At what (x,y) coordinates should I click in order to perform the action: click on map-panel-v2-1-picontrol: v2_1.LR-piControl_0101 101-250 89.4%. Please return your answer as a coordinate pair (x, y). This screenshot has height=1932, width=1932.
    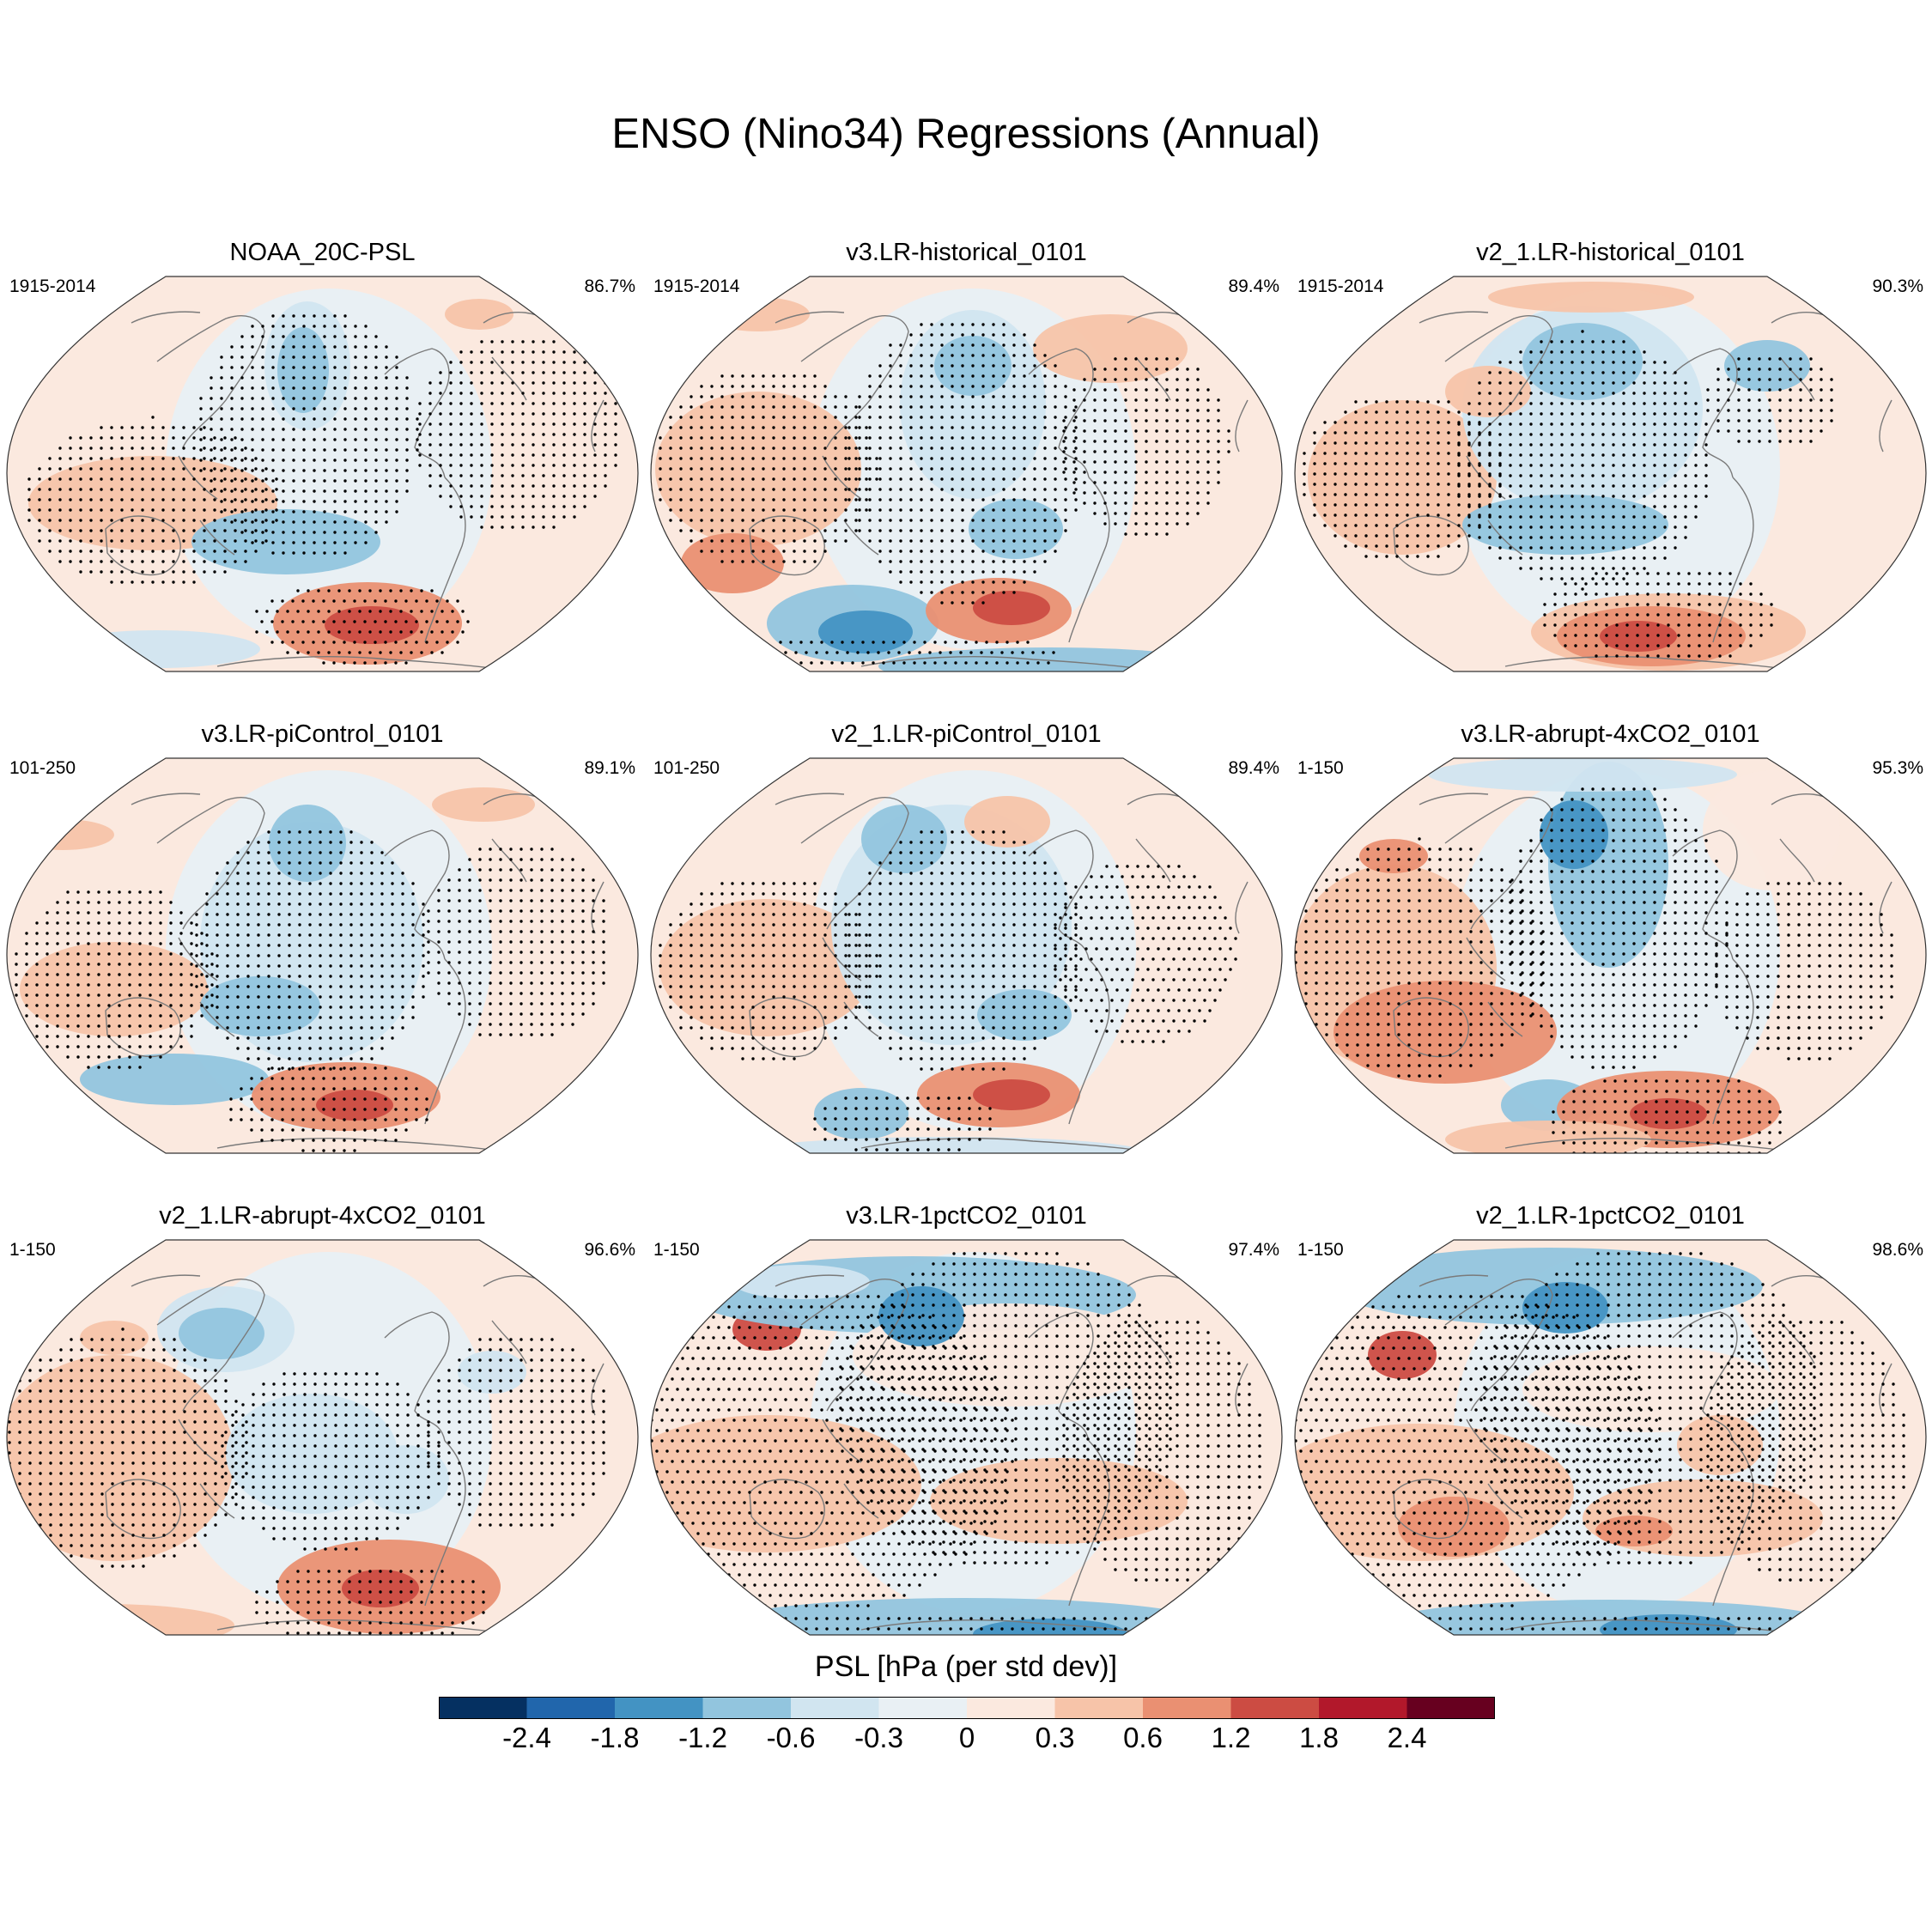
    Looking at the image, I should click on (966, 939).